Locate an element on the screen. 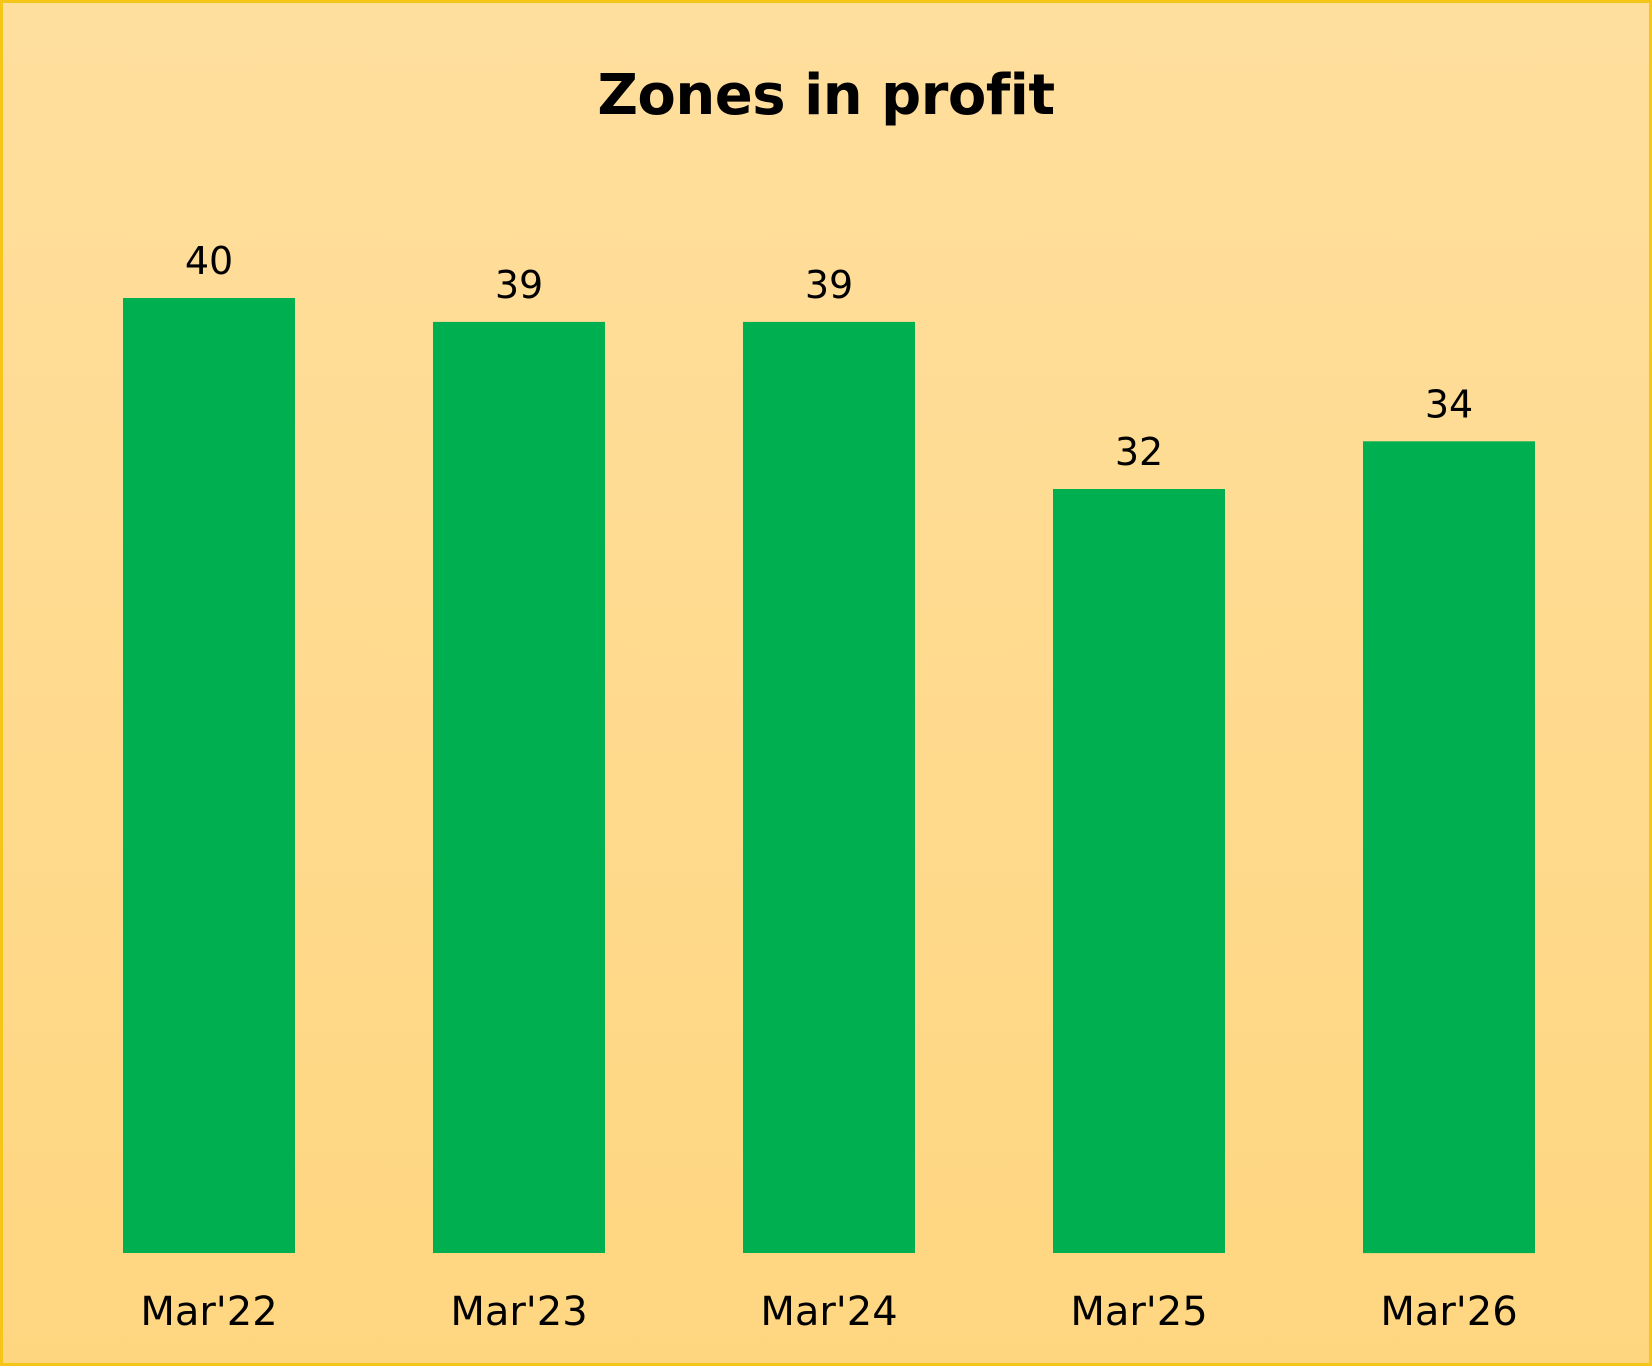 The width and height of the screenshot is (1652, 1369). data-label-mar24: 39 is located at coordinates (829, 285).